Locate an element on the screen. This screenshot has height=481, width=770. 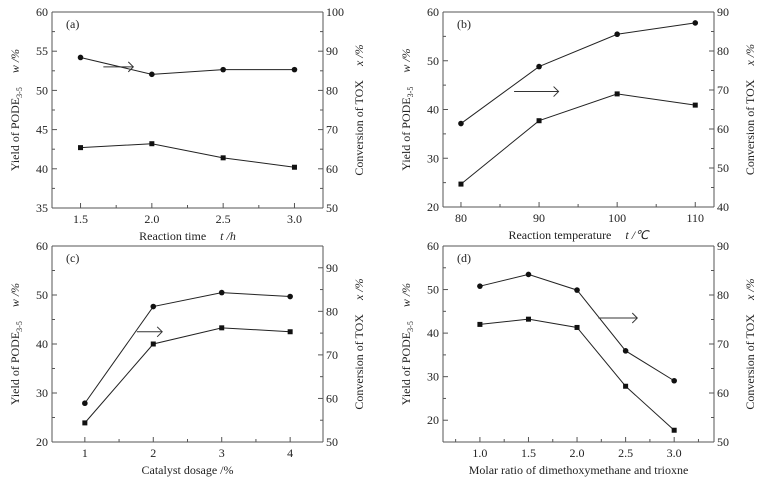
x-tick-label: 2.0 is located at coordinates (577, 453).